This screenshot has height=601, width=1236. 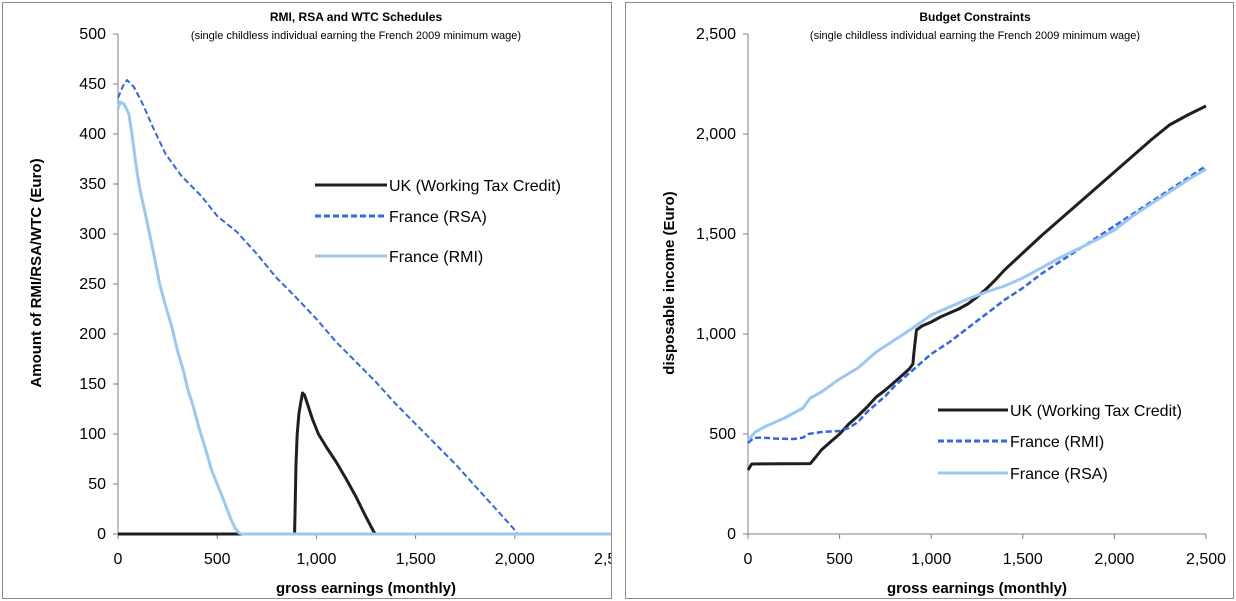 What do you see at coordinates (92, 434) in the screenshot?
I see `y-tick-label: 100` at bounding box center [92, 434].